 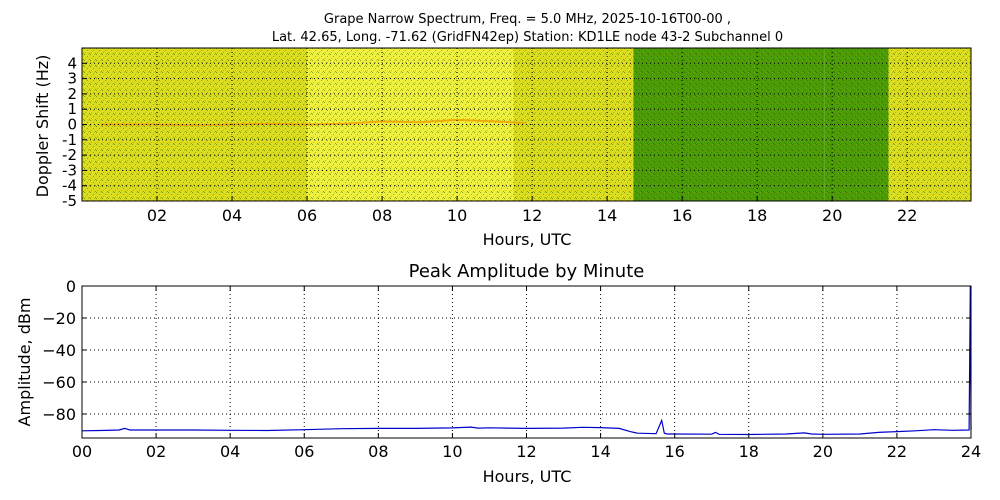 What do you see at coordinates (42, 126) in the screenshot?
I see `spectrum-ylabel: Doppler Shift (Hz)` at bounding box center [42, 126].